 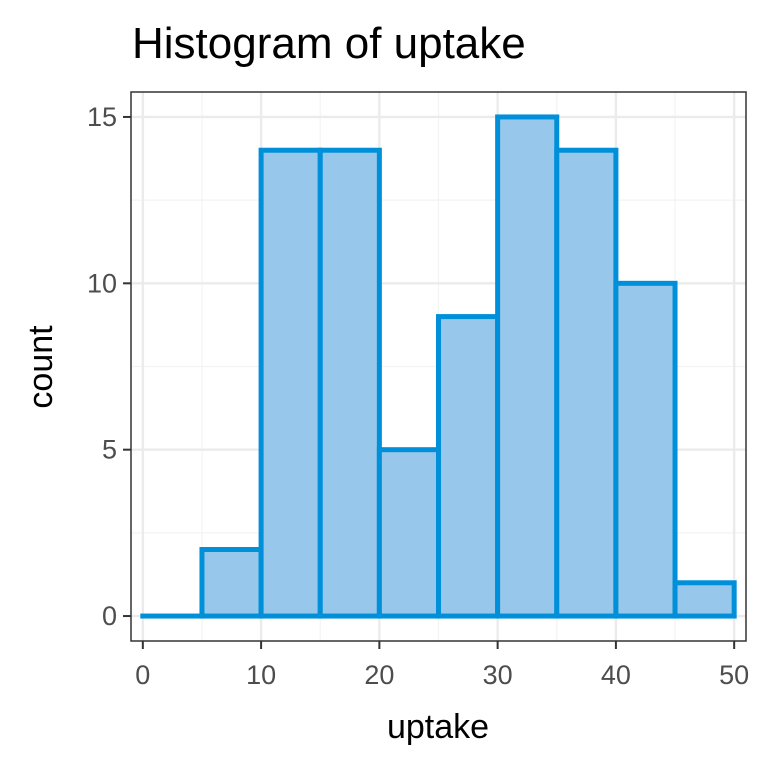 I want to click on x-tick-label: 10, so click(x=261, y=675).